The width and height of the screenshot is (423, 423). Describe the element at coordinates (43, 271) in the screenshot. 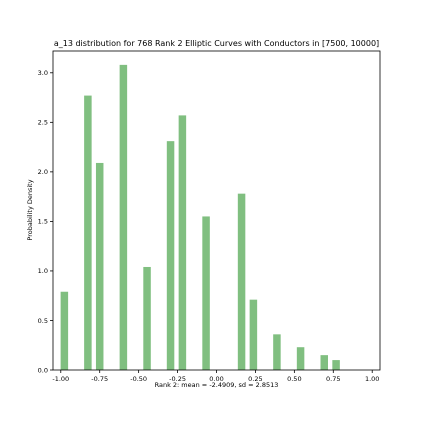

I see `y-tick-label-2: 1.0` at that location.